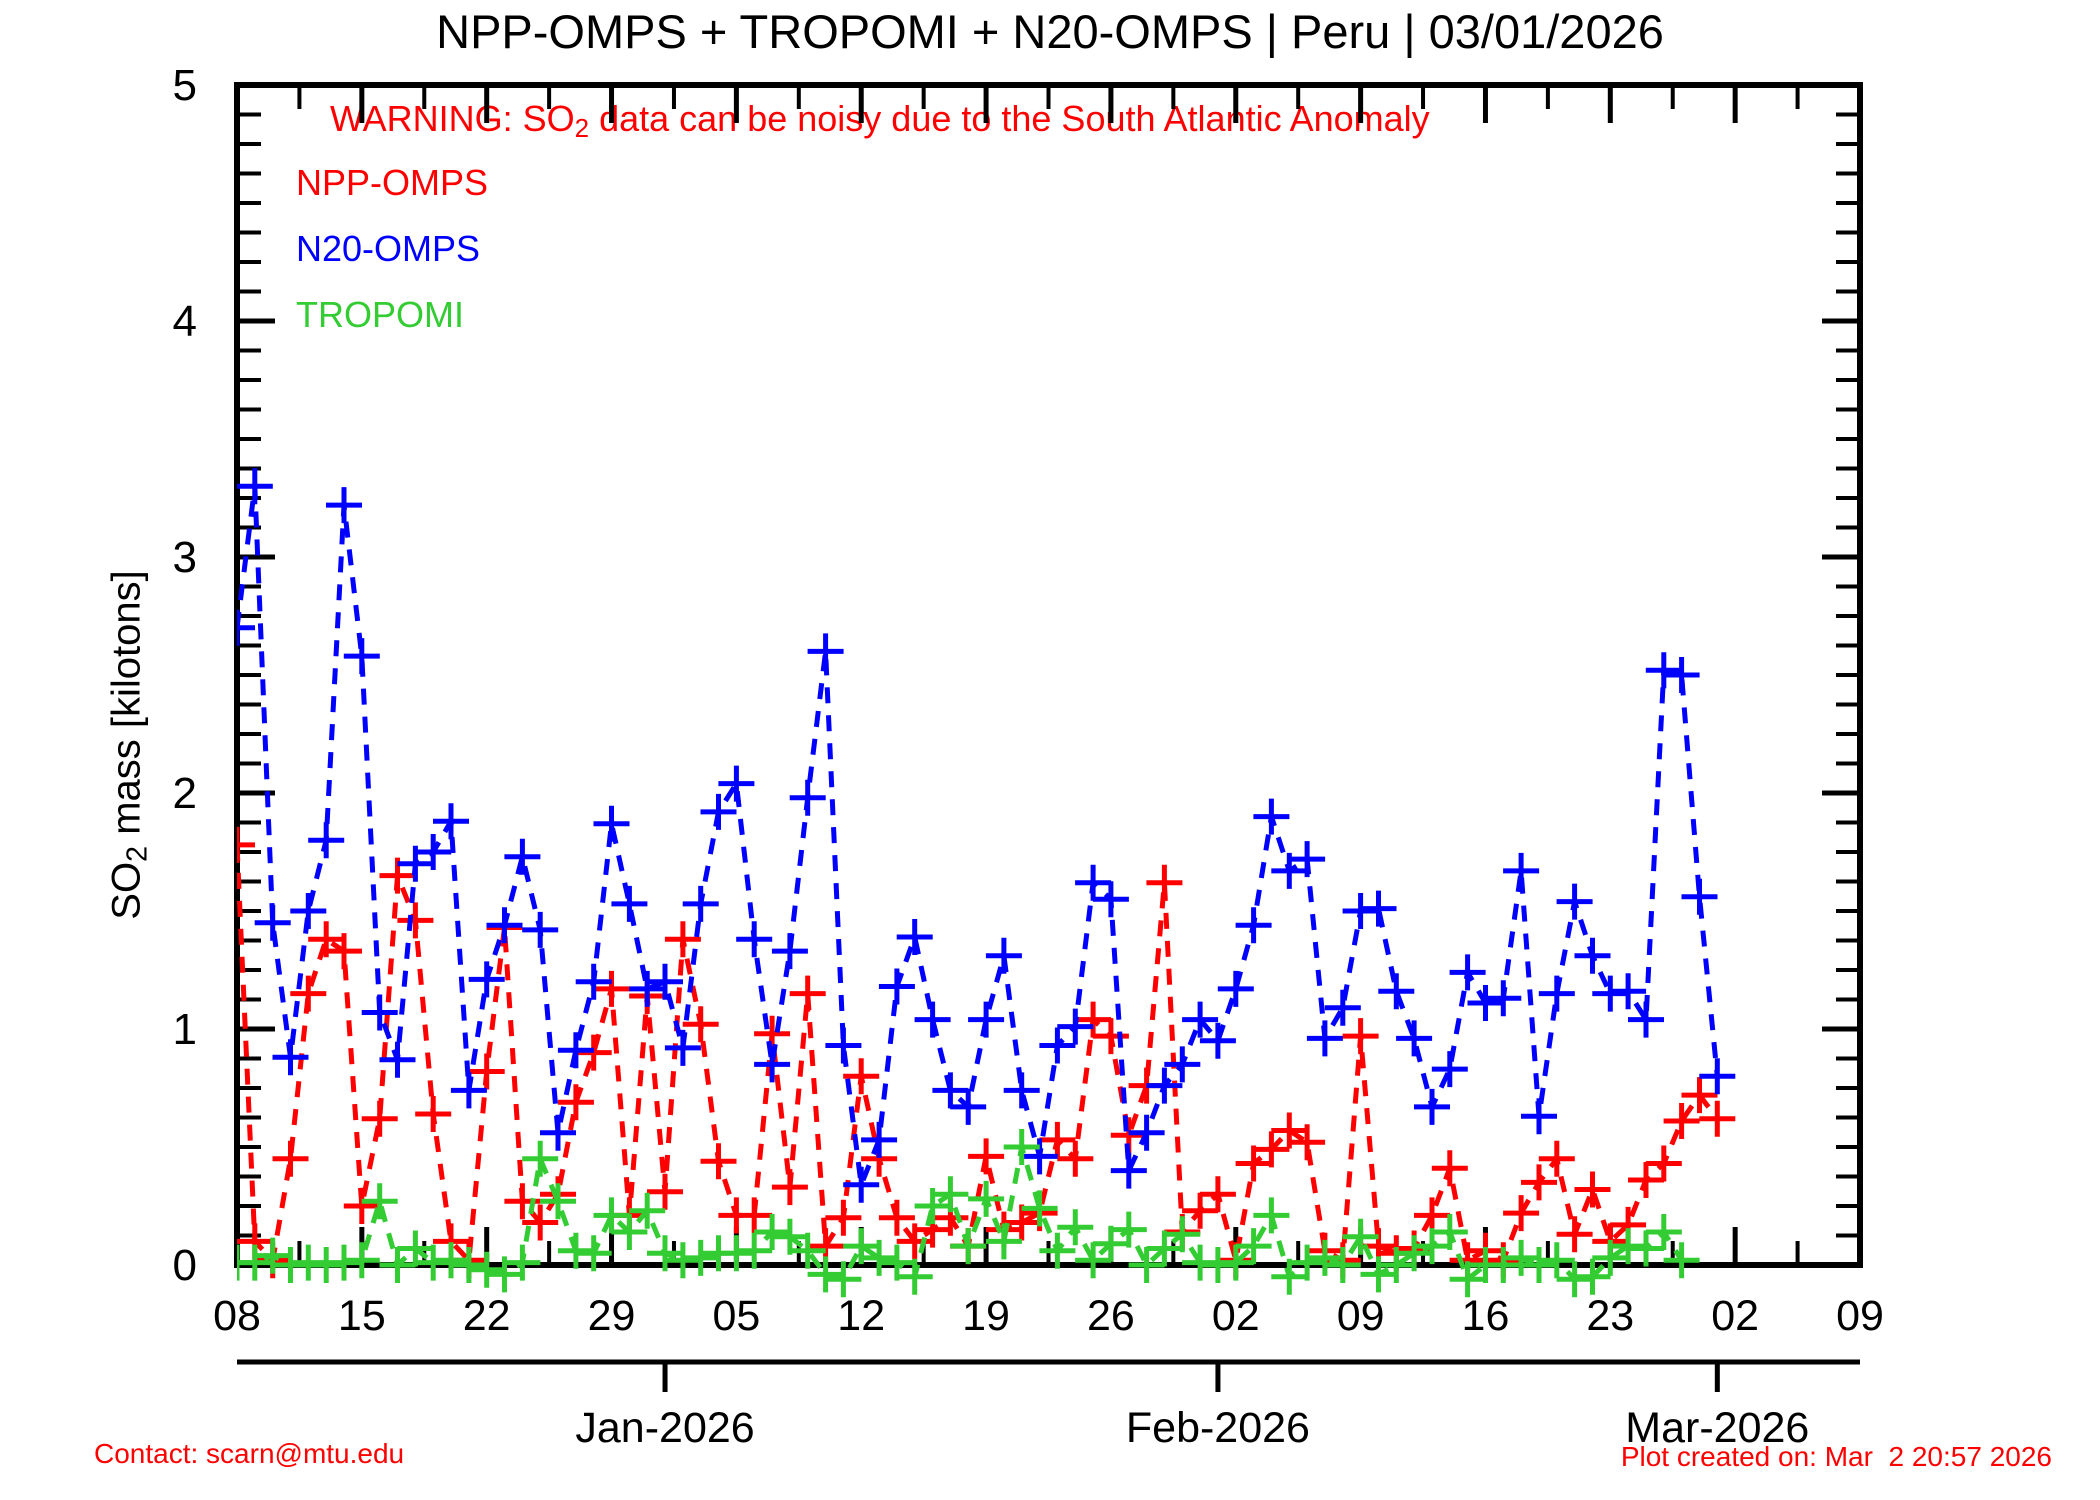 This screenshot has width=2100, height=1500. What do you see at coordinates (1486, 1316) in the screenshot?
I see `x-tick-label: 16` at bounding box center [1486, 1316].